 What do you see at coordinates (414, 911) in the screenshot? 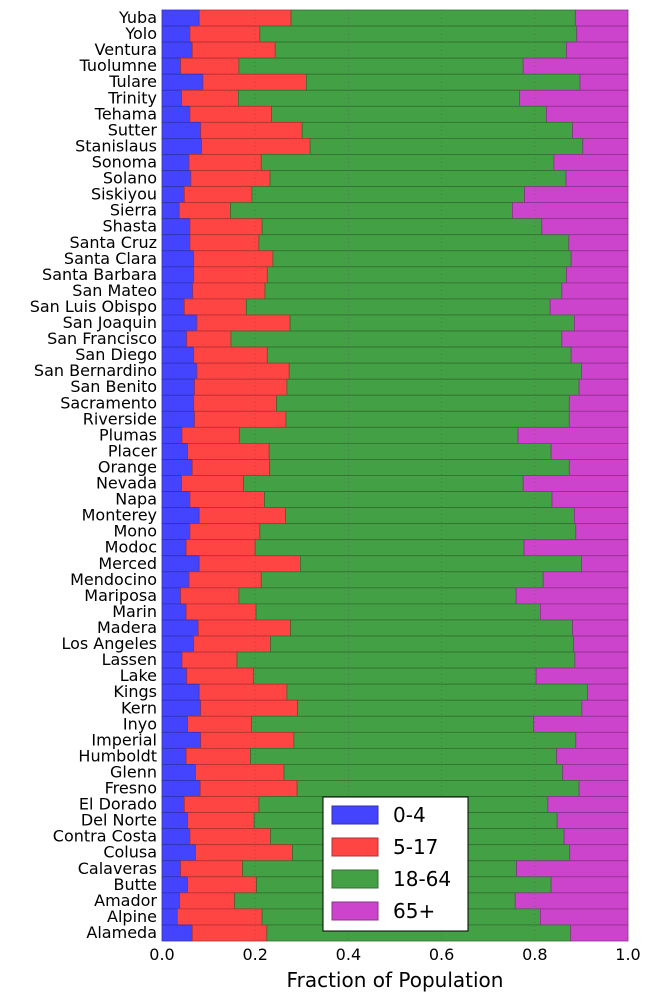
I see `legend-label: 65+` at bounding box center [414, 911].